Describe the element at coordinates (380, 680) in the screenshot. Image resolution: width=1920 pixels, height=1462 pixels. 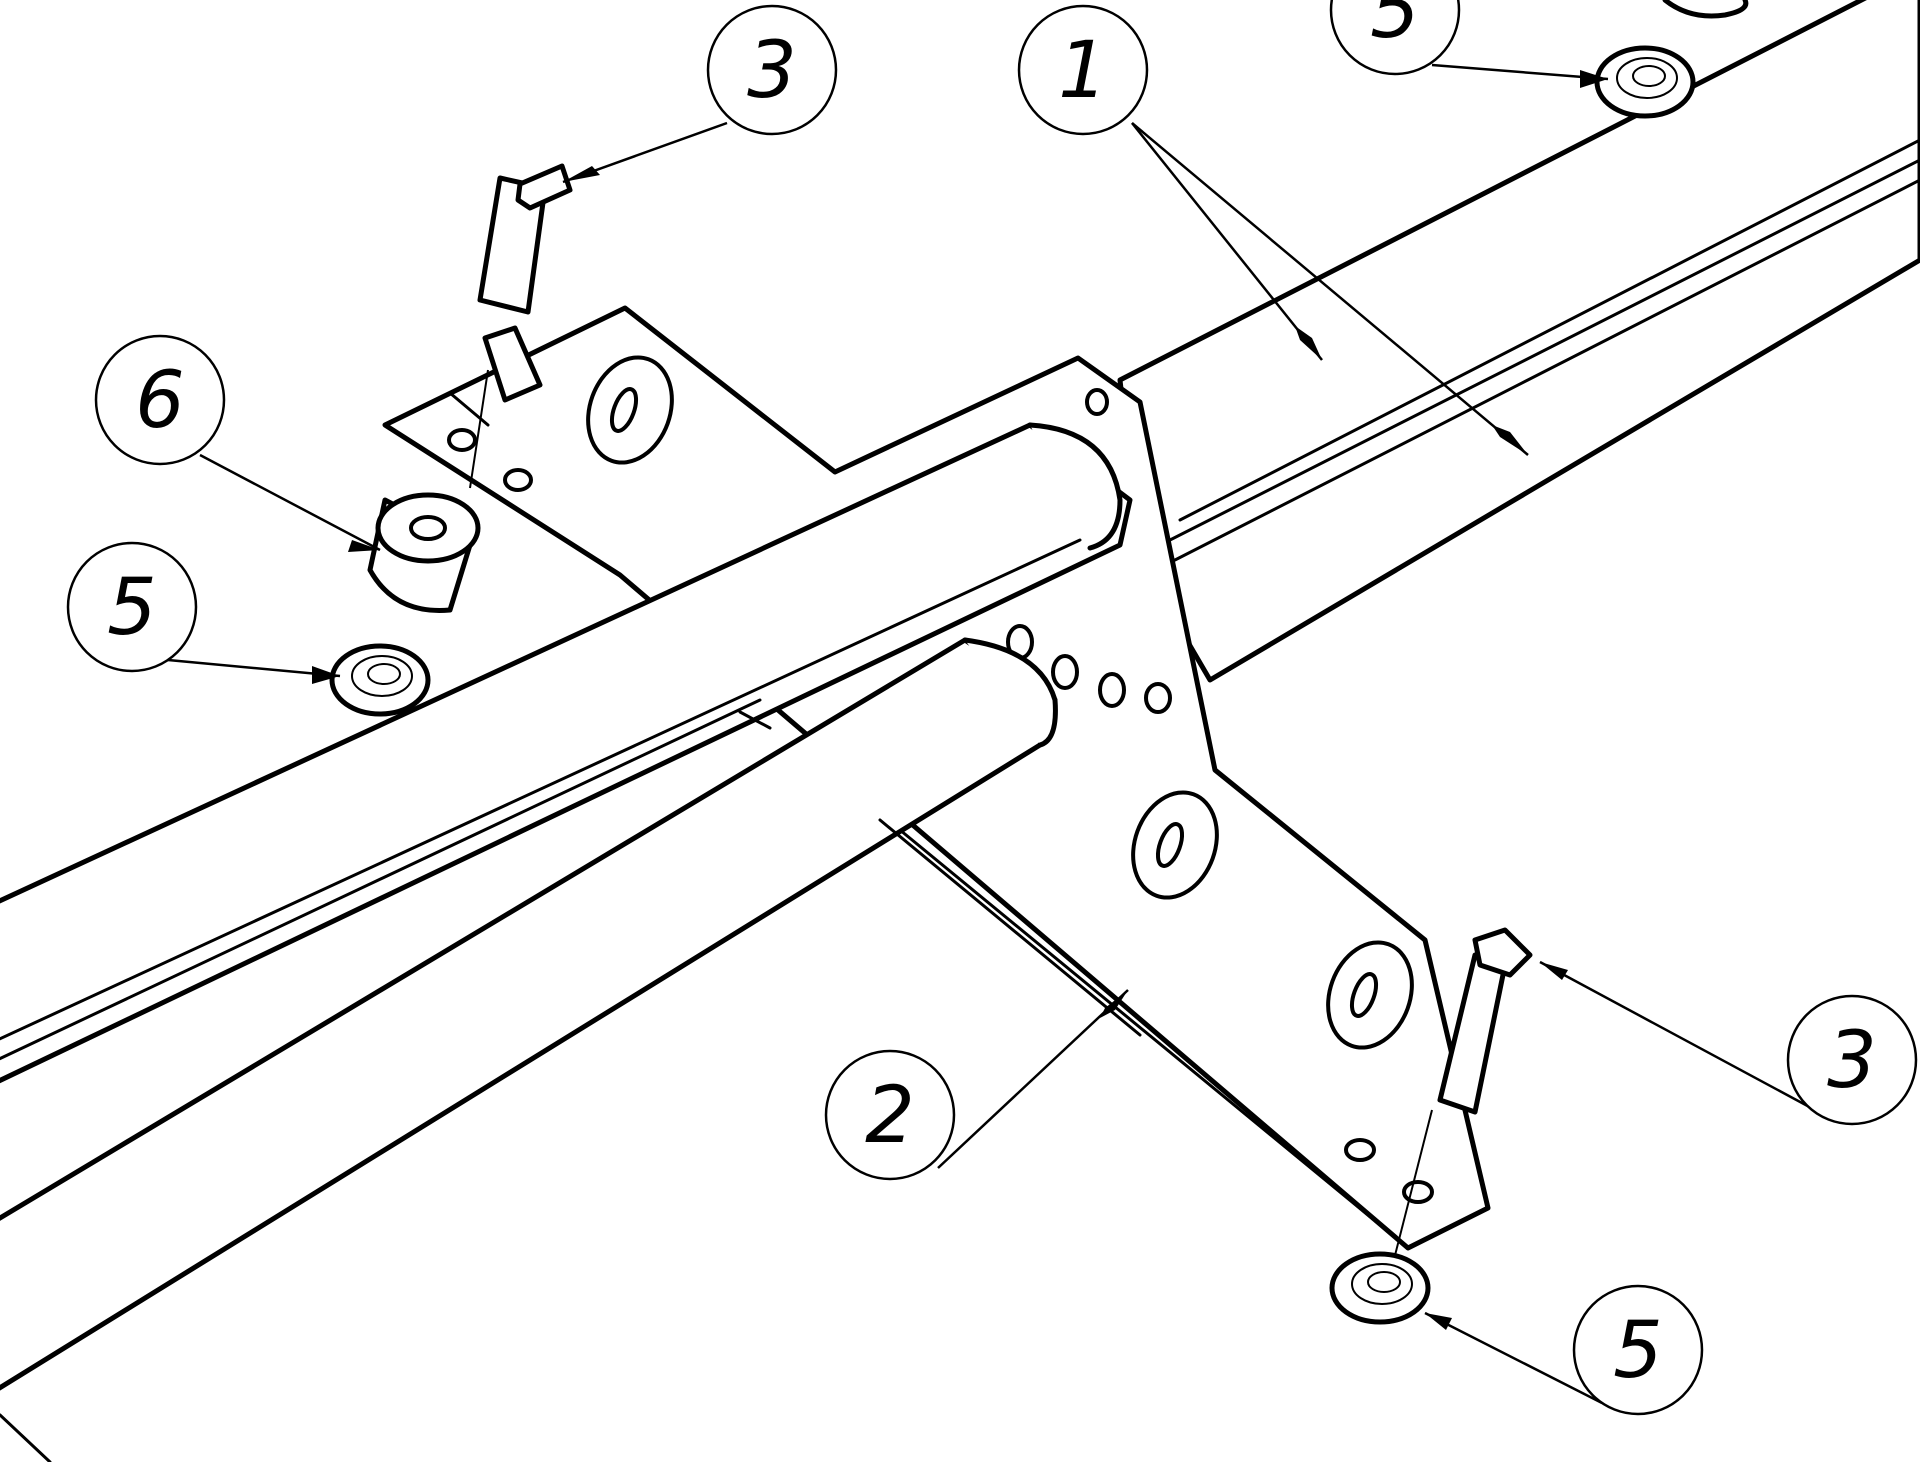
I see `washer-left` at that location.